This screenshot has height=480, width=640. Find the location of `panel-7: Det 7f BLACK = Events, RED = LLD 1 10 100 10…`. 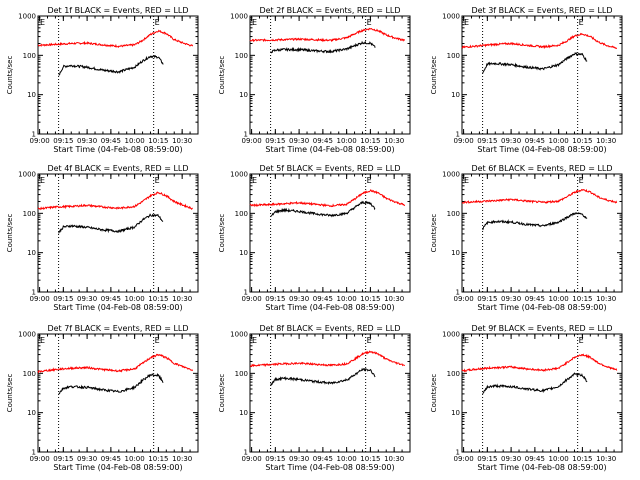

panel-7: Det 7f BLACK = Events, RED = LLD 1 10 100 10… is located at coordinates (102, 398).